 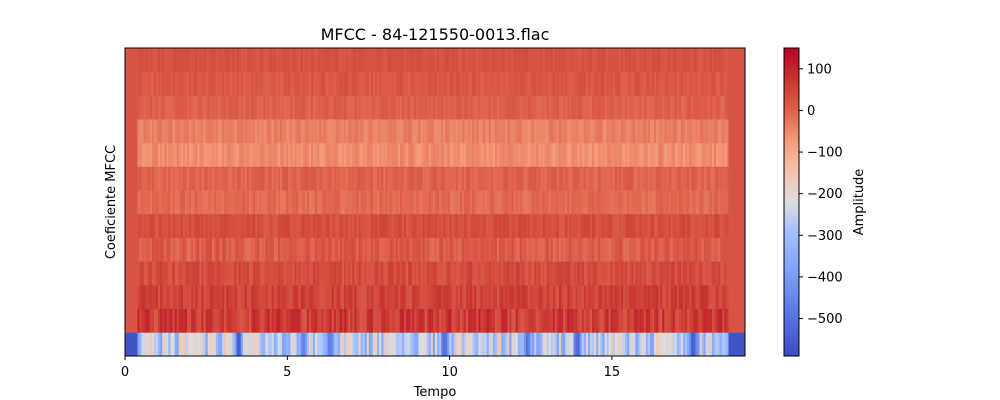 I want to click on colorbar-tick-label: −300, so click(x=825, y=236).